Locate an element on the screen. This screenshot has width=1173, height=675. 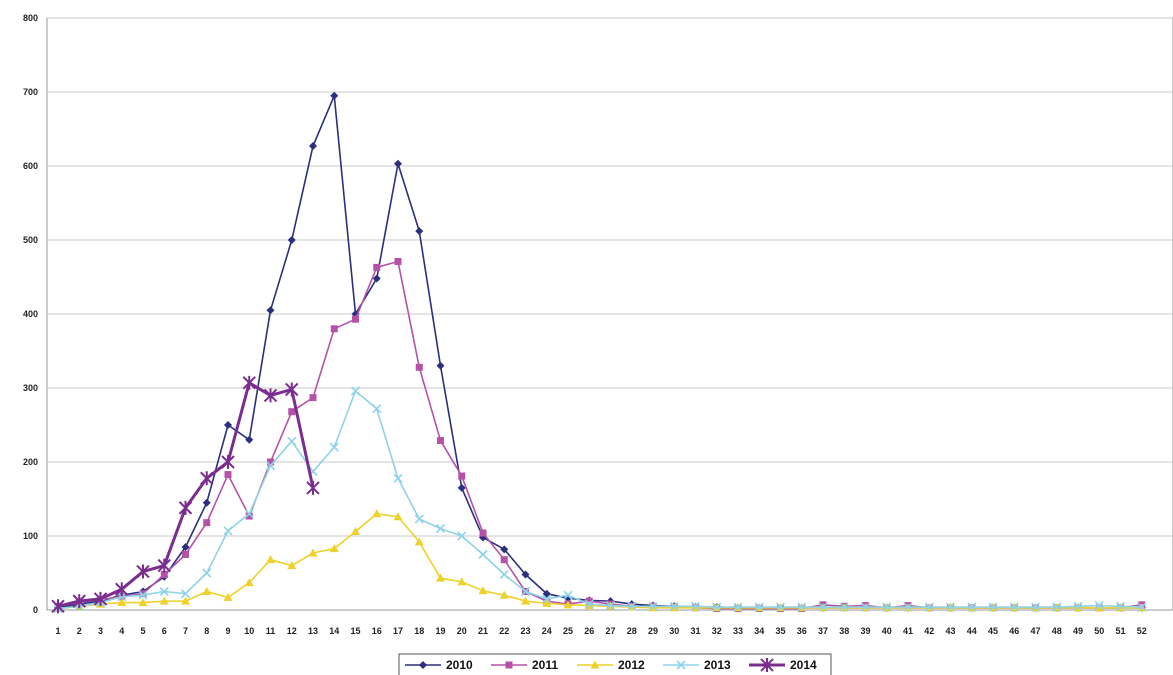
x-tick-label: 47 is located at coordinates (1035, 631).